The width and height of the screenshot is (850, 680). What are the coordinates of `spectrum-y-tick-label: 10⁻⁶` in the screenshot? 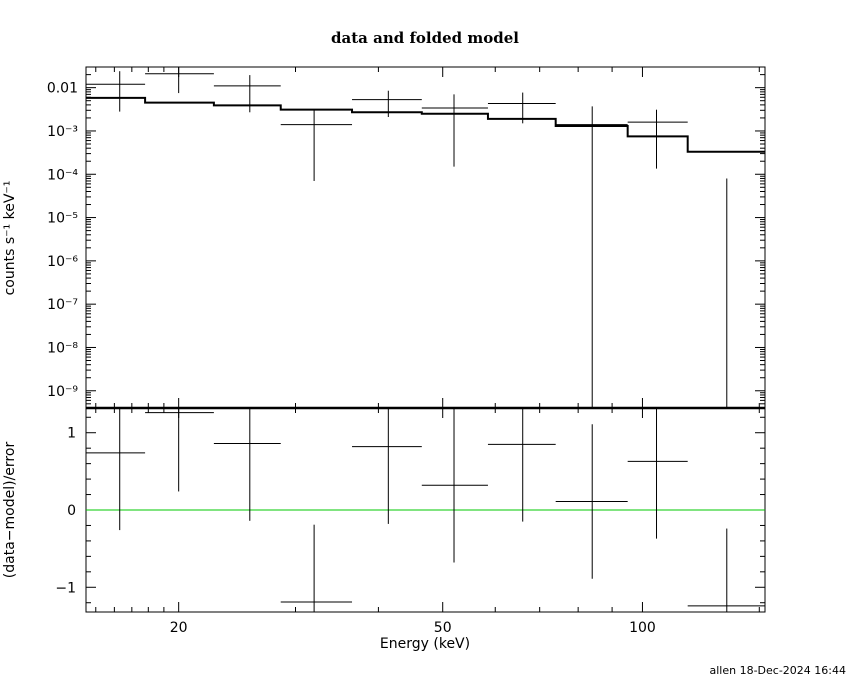 It's located at (62, 262).